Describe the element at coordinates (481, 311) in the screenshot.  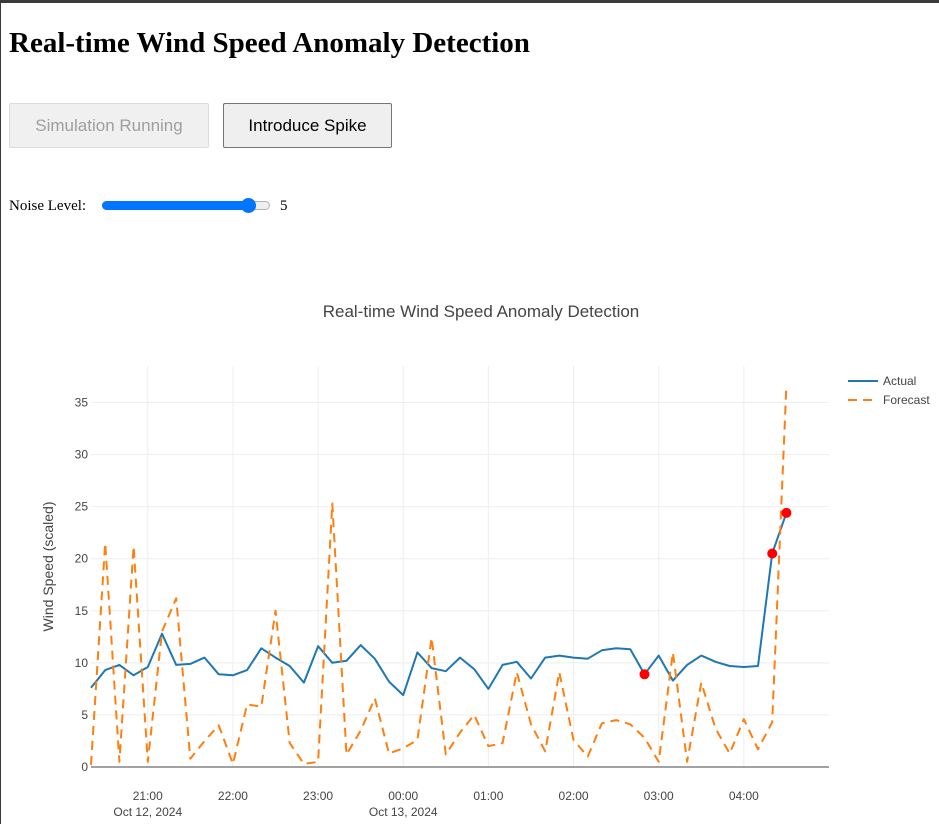
I see `chart-title: Real-time Wind Speed Anomaly Detection` at that location.